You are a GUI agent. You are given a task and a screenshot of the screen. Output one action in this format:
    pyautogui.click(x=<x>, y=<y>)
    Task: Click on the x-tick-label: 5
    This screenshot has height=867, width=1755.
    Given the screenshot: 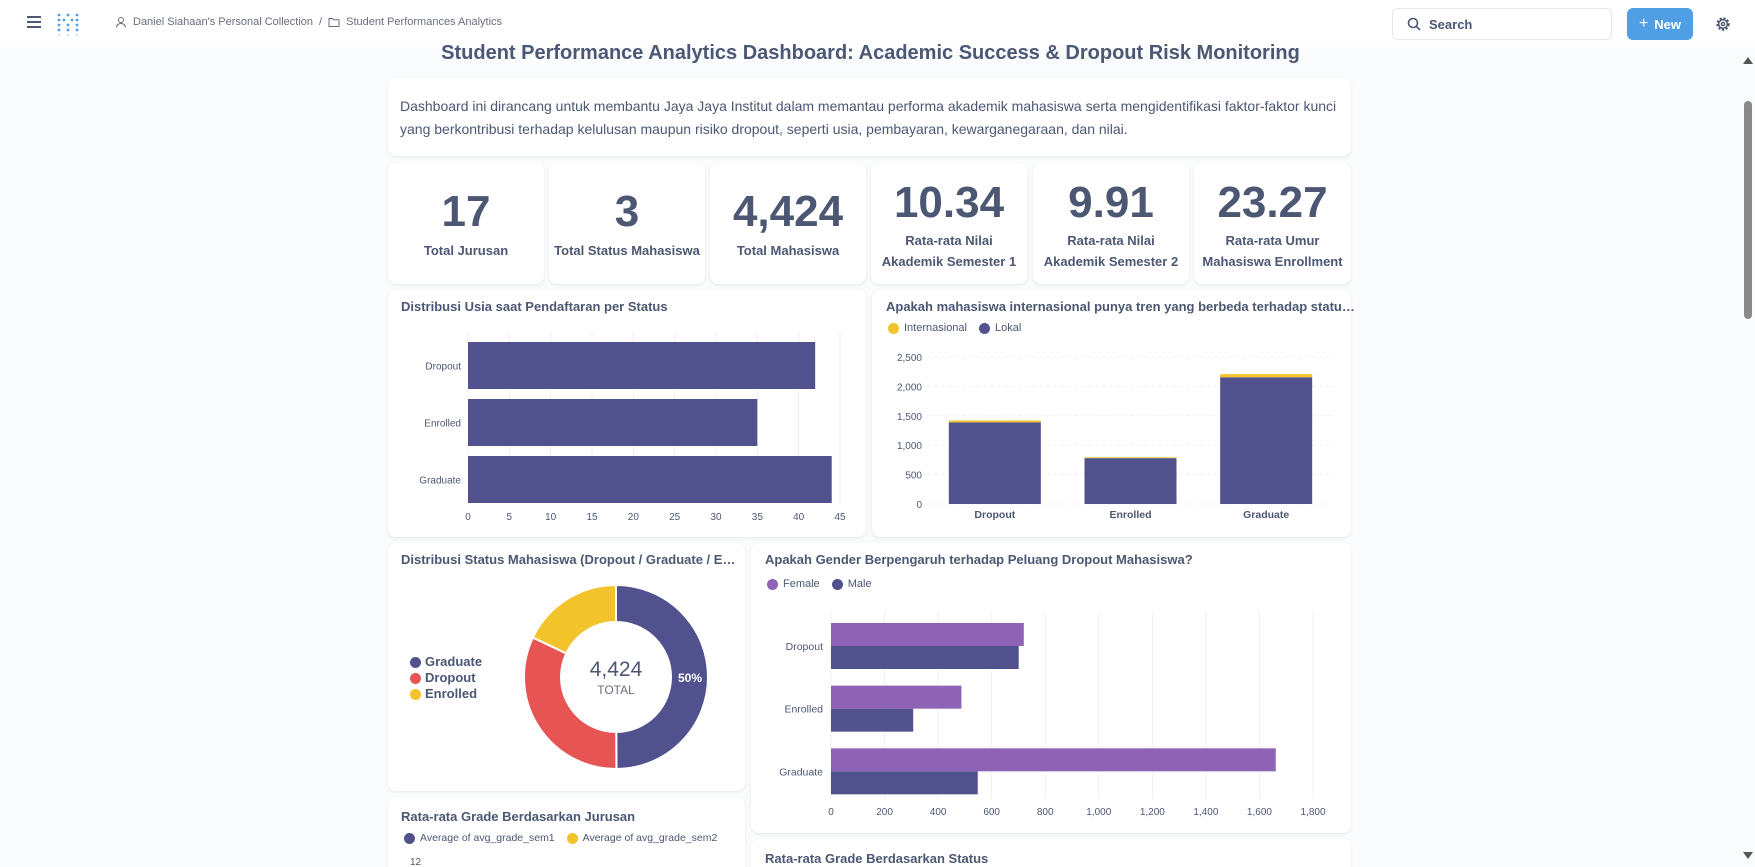 What is the action you would take?
    pyautogui.click(x=510, y=517)
    